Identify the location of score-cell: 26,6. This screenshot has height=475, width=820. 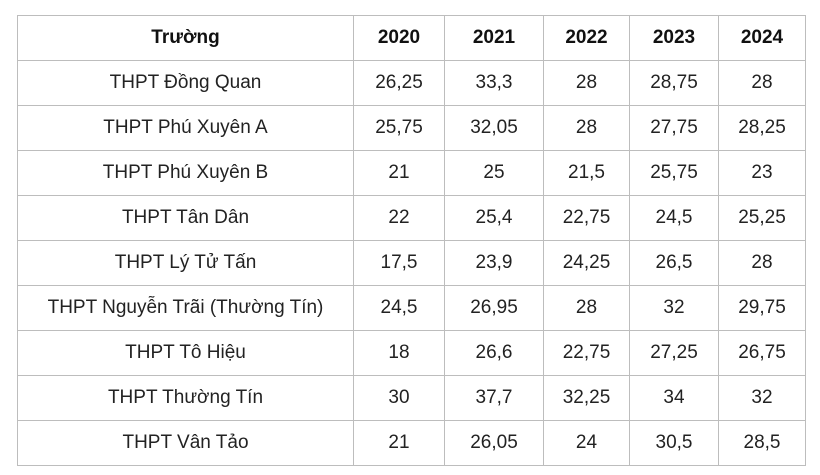
(494, 353).